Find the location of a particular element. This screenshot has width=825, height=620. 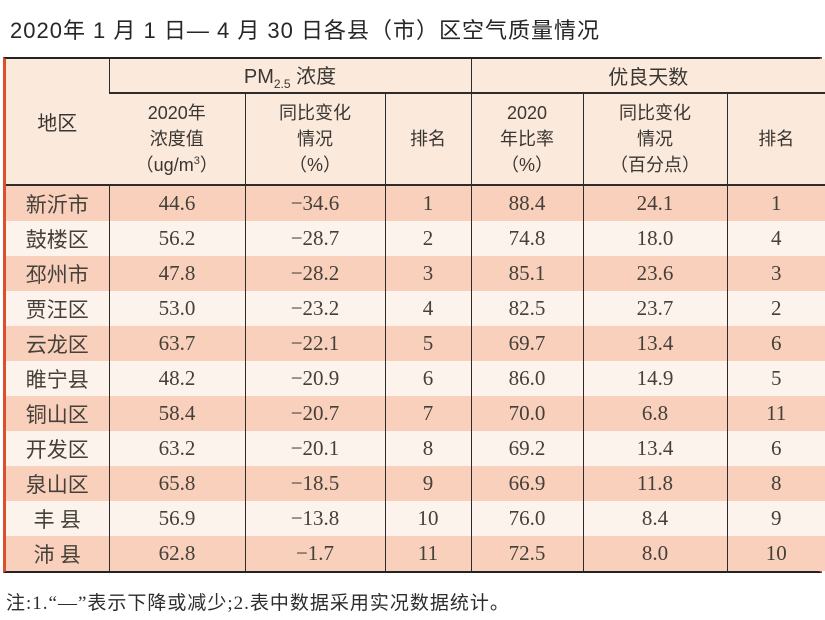

table-row: 邳州市 47.8 −28.2 3 85.1 23.6 3 is located at coordinates (415, 273).